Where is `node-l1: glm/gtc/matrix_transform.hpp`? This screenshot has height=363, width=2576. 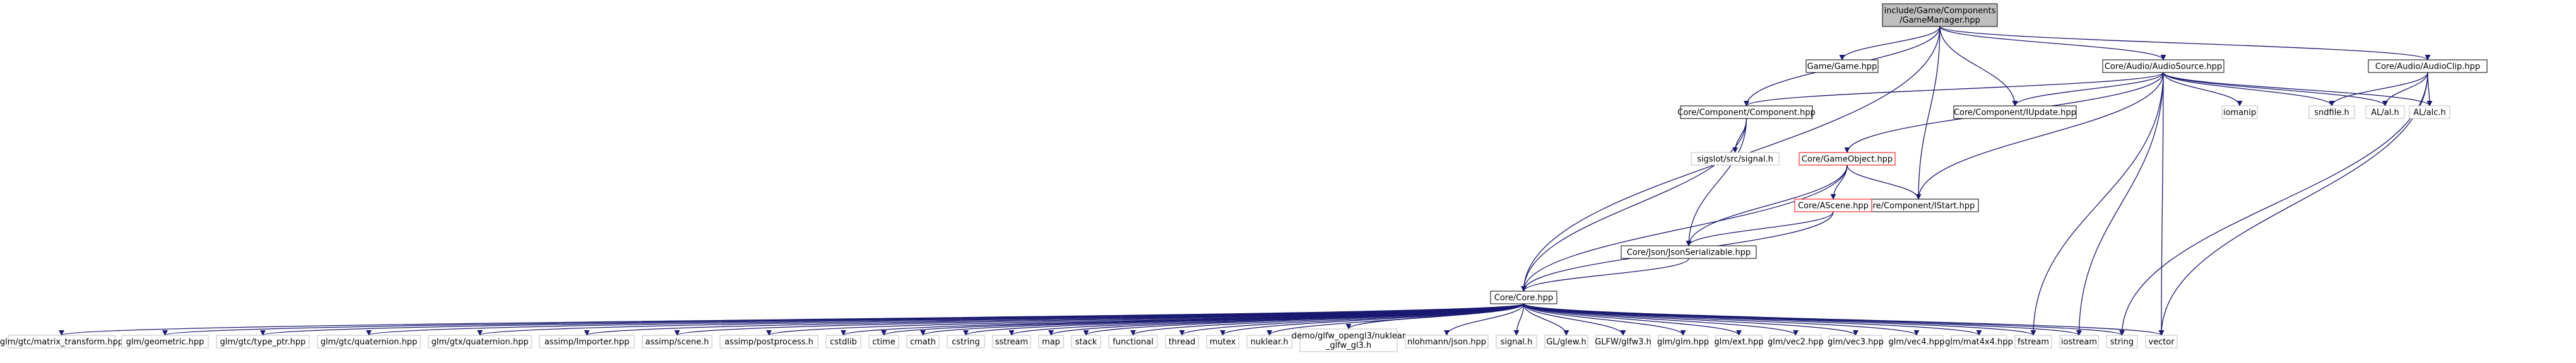
node-l1: glm/gtc/matrix_transform.hpp is located at coordinates (62, 342).